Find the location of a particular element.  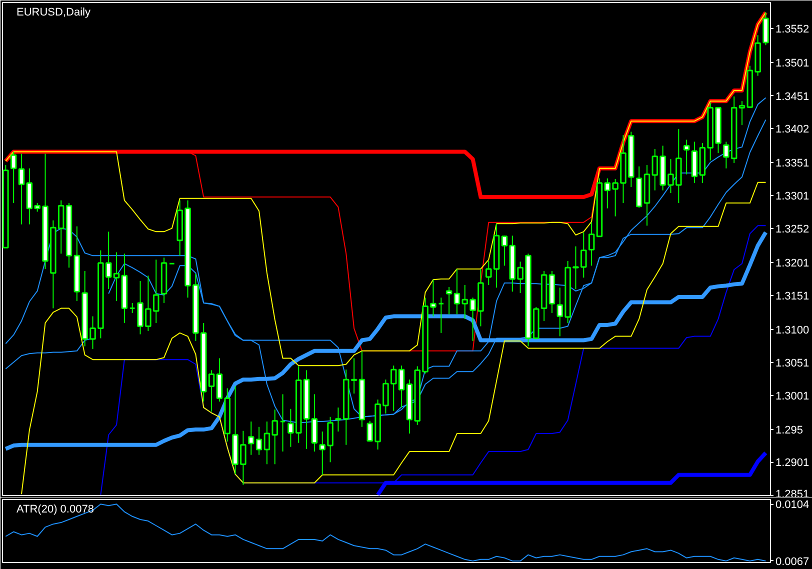

y-tick-label: 0.0067 is located at coordinates (793, 562).